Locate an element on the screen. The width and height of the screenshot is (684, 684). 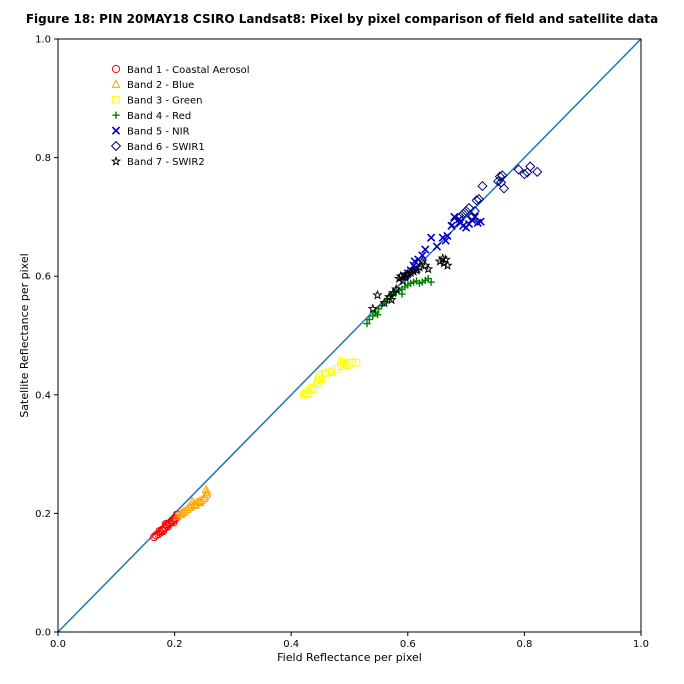
x-tick-label: 0.6 is located at coordinates (408, 644).